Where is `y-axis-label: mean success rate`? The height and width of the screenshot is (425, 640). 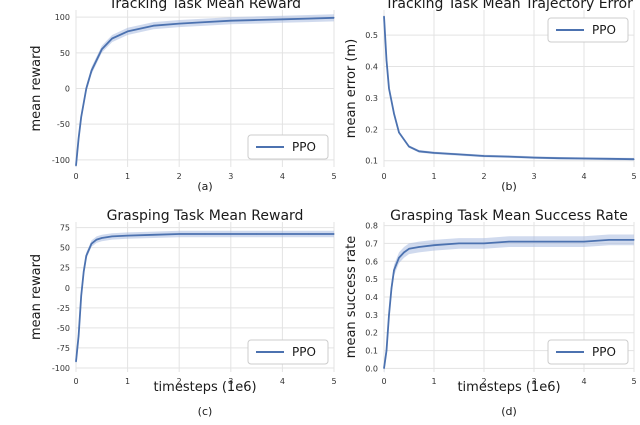
y-axis-label: mean success rate is located at coordinates (351, 297).